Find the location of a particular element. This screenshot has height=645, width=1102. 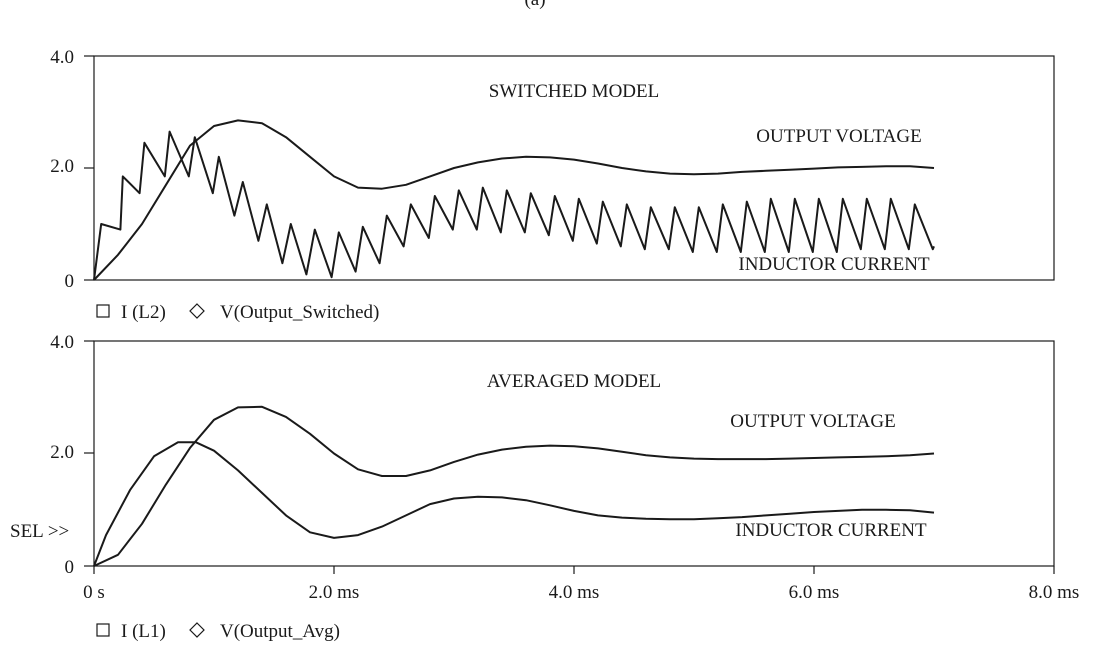

legend-switched: I (L2) V(Output_Switched) is located at coordinates (237, 312).